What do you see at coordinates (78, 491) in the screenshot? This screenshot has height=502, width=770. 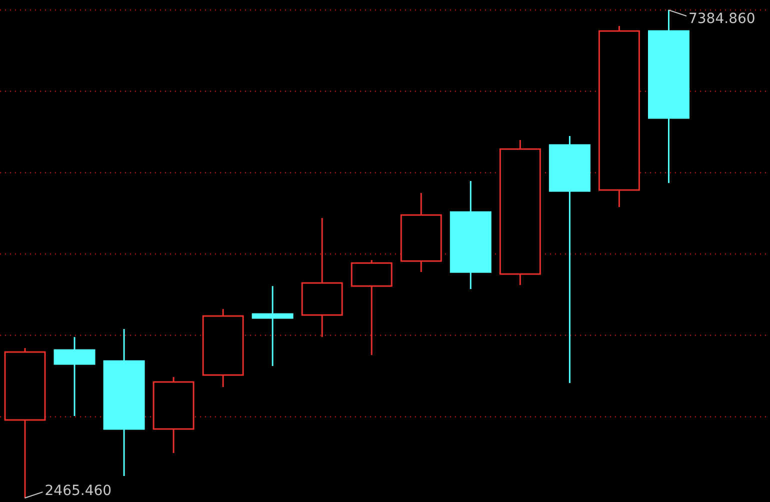 I see `annotation: 2465.460` at bounding box center [78, 491].